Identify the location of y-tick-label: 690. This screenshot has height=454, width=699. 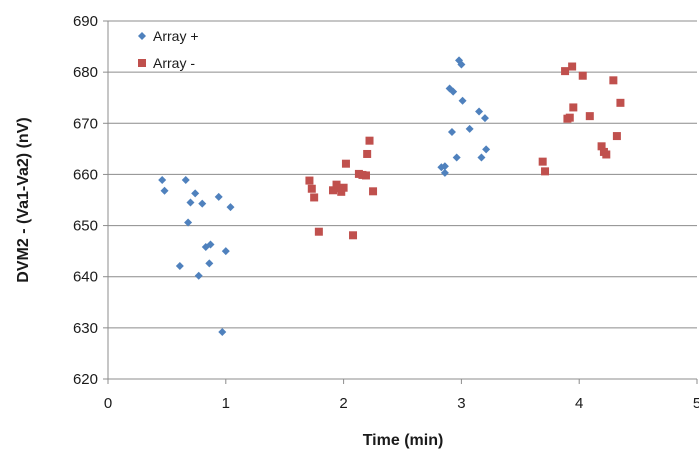
(85, 21).